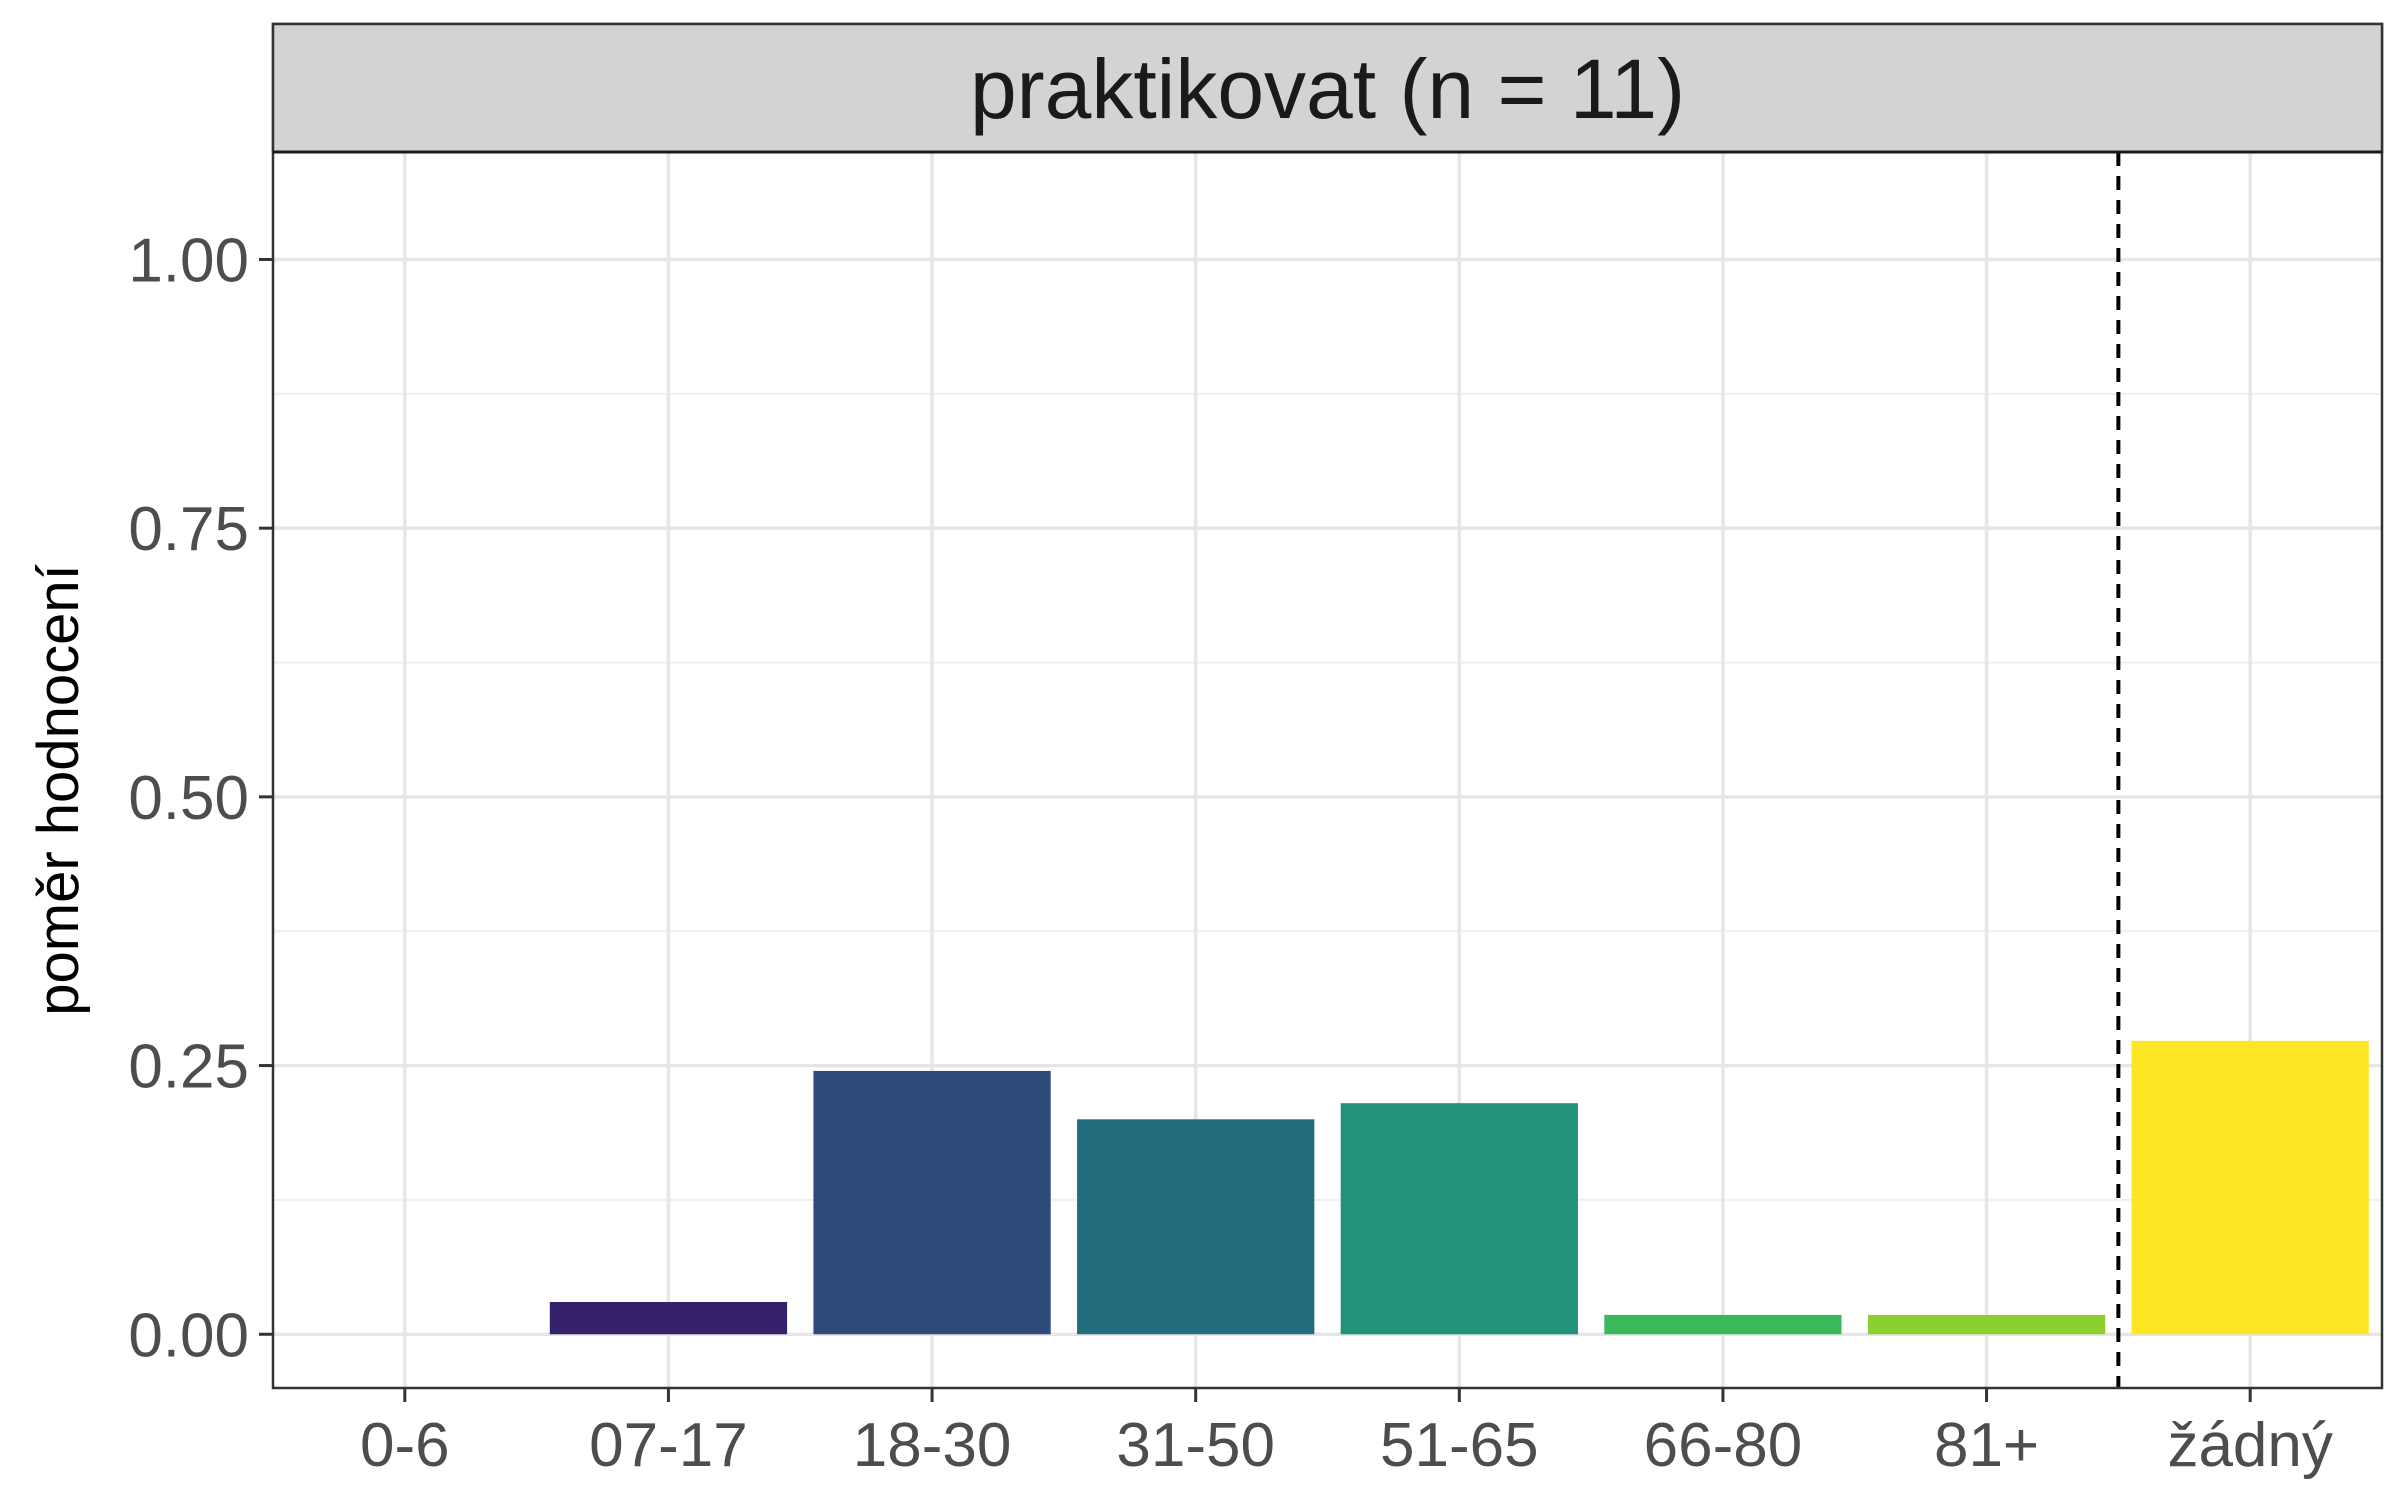 This screenshot has width=2400, height=1500. I want to click on x-tick-label: 51-65, so click(1459, 1445).